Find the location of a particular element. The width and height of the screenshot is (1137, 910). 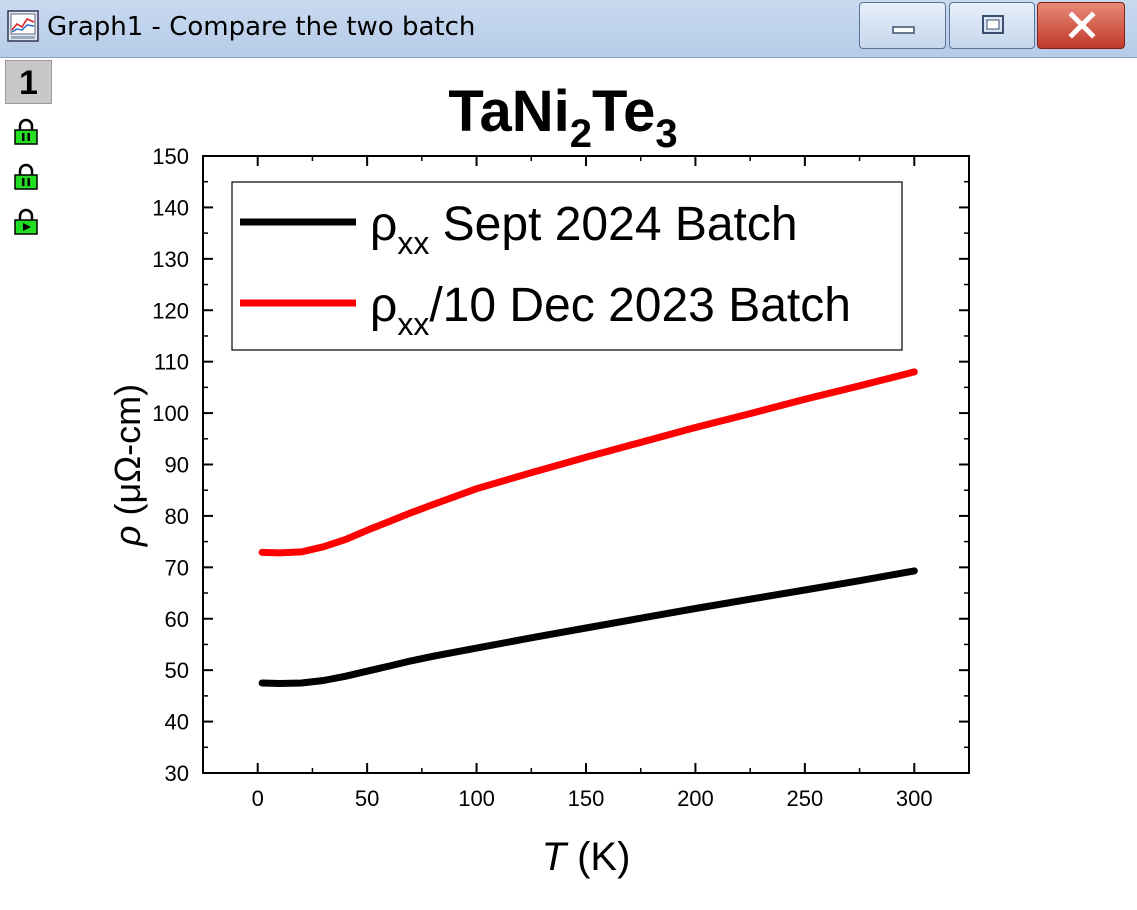

maximize-icon is located at coordinates (993, 24).